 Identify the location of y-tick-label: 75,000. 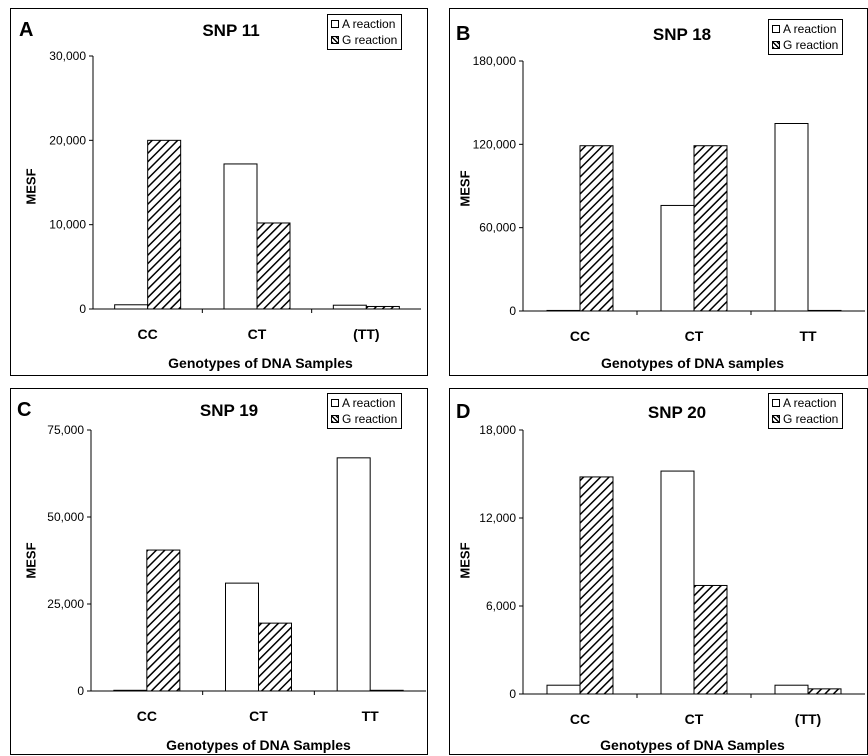
(65, 430).